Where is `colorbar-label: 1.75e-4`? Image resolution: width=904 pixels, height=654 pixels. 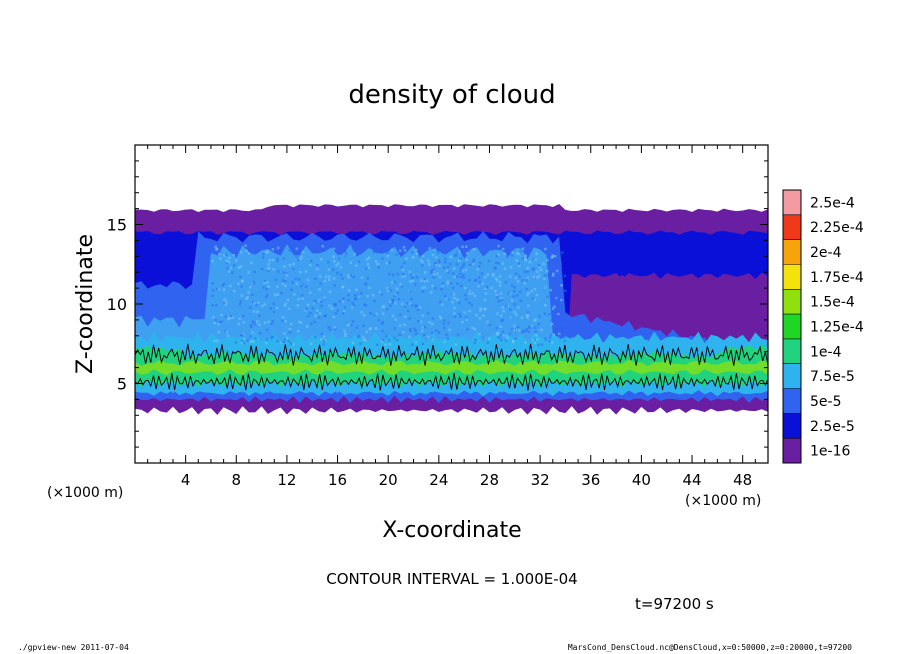 colorbar-label: 1.75e-4 is located at coordinates (837, 278).